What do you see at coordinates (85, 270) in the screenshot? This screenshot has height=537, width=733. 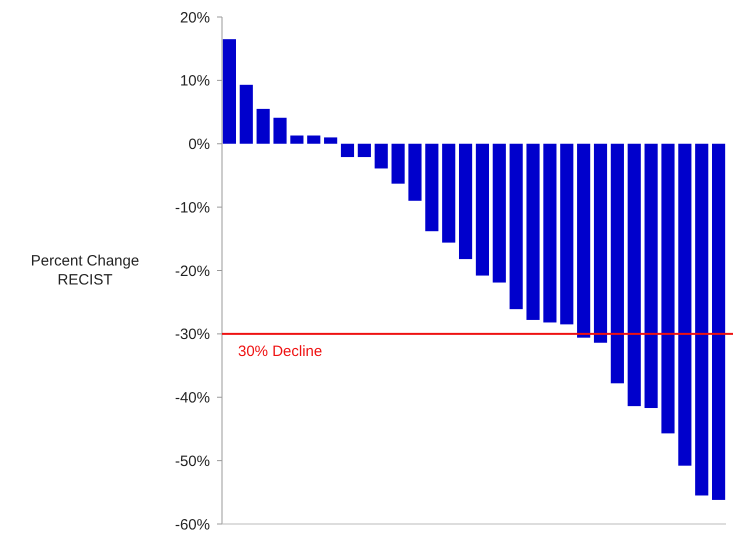 I see `y-axis-title: Percent Change RECIST` at bounding box center [85, 270].